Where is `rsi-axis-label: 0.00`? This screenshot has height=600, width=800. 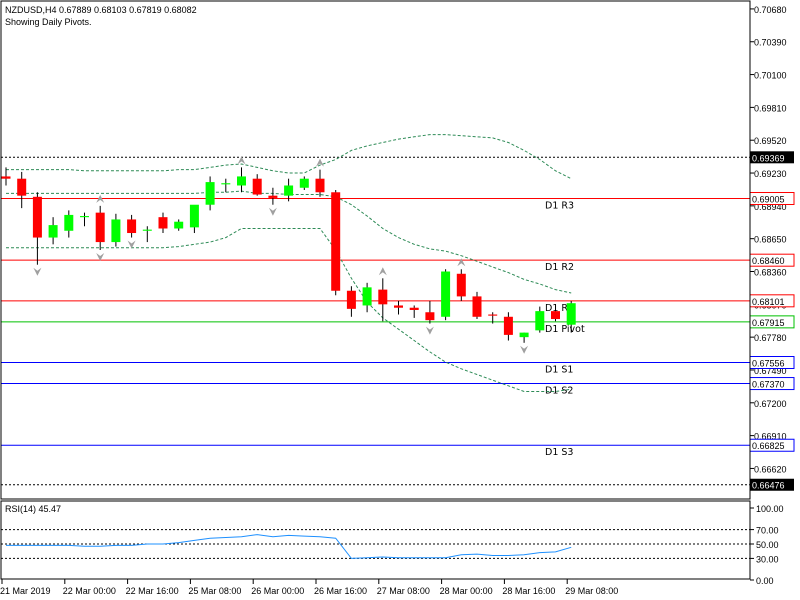 rsi-axis-label: 0.00 is located at coordinates (765, 581).